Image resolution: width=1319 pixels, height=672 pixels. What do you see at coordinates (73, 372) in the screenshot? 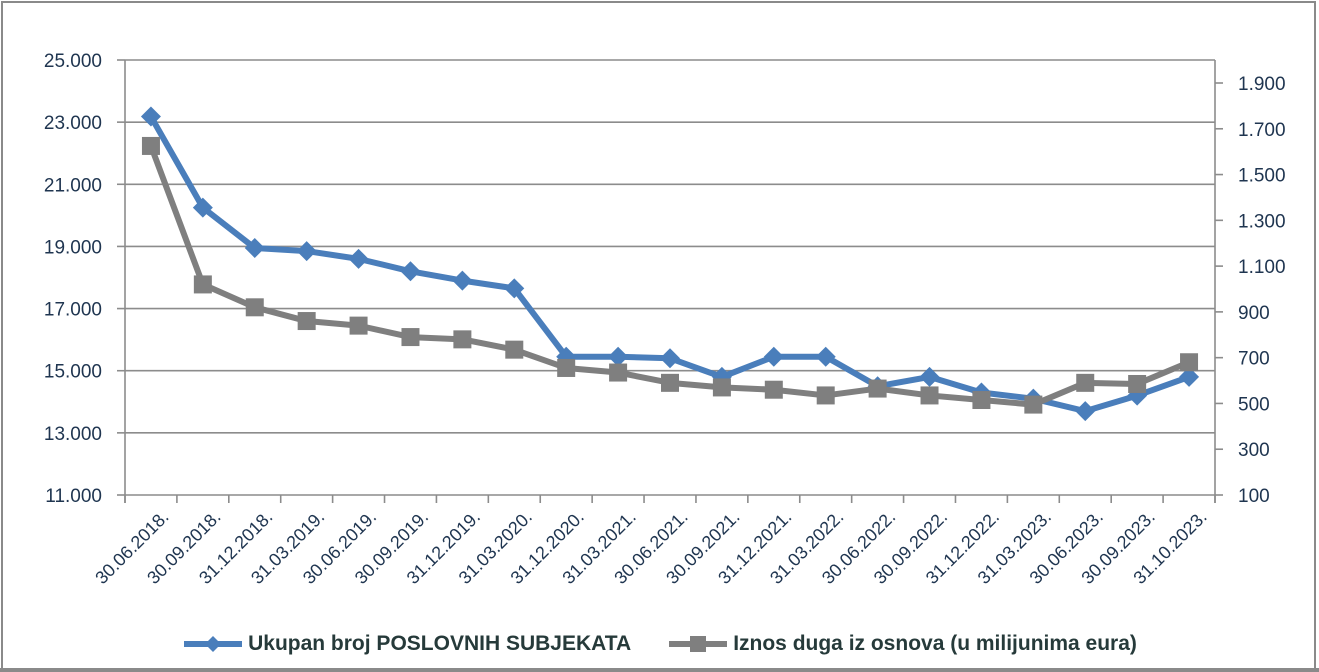
I see `left-tick-label: 15.000` at bounding box center [73, 372].